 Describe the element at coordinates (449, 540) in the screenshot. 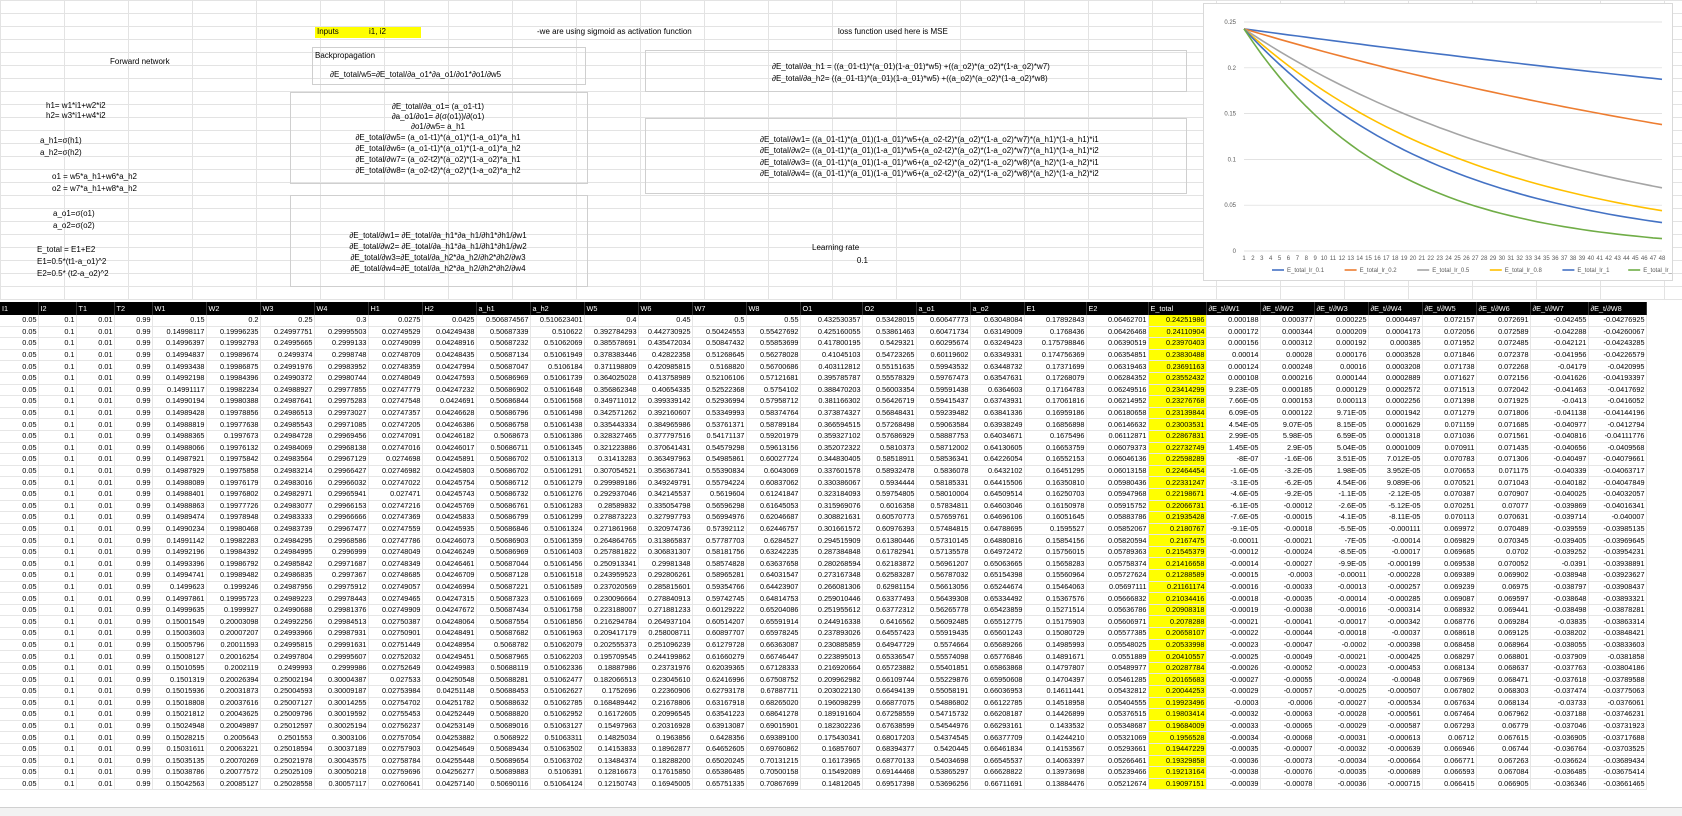

I see `table-cell: 0.04246073` at that location.